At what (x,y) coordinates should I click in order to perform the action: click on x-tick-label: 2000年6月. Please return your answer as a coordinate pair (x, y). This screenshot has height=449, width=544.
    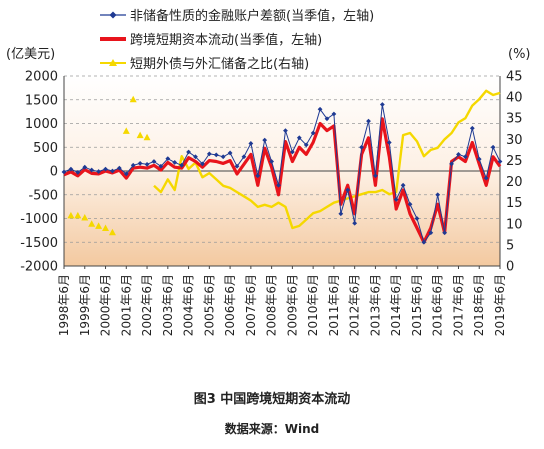
    Looking at the image, I should click on (106, 305).